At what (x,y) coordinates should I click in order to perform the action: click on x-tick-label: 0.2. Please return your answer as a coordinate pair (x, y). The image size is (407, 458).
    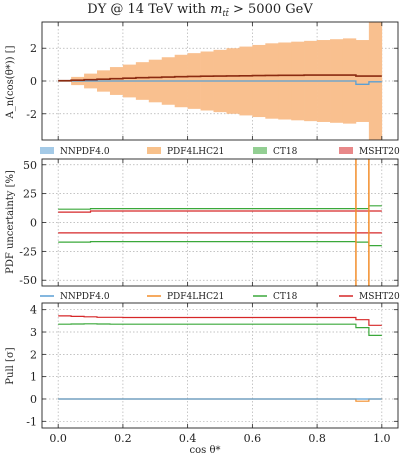
    Looking at the image, I should click on (123, 438).